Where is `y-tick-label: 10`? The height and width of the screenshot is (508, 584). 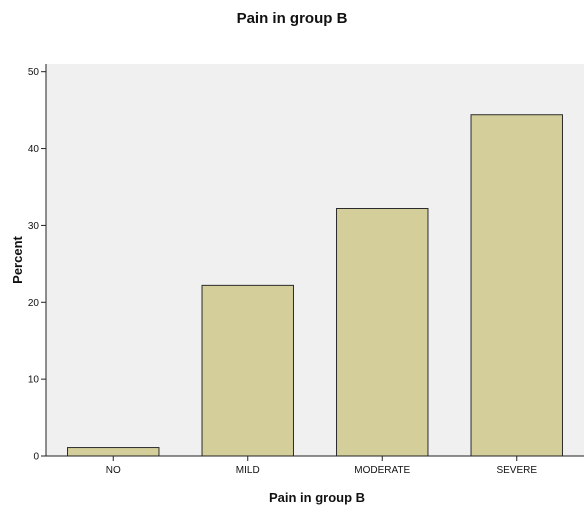
y-tick-label: 10 is located at coordinates (34, 380).